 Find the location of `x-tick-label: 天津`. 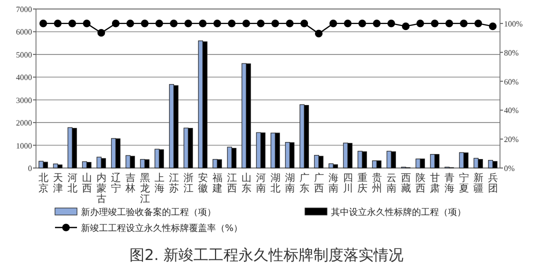

x-tick-label: 天津 is located at coordinates (57, 183).